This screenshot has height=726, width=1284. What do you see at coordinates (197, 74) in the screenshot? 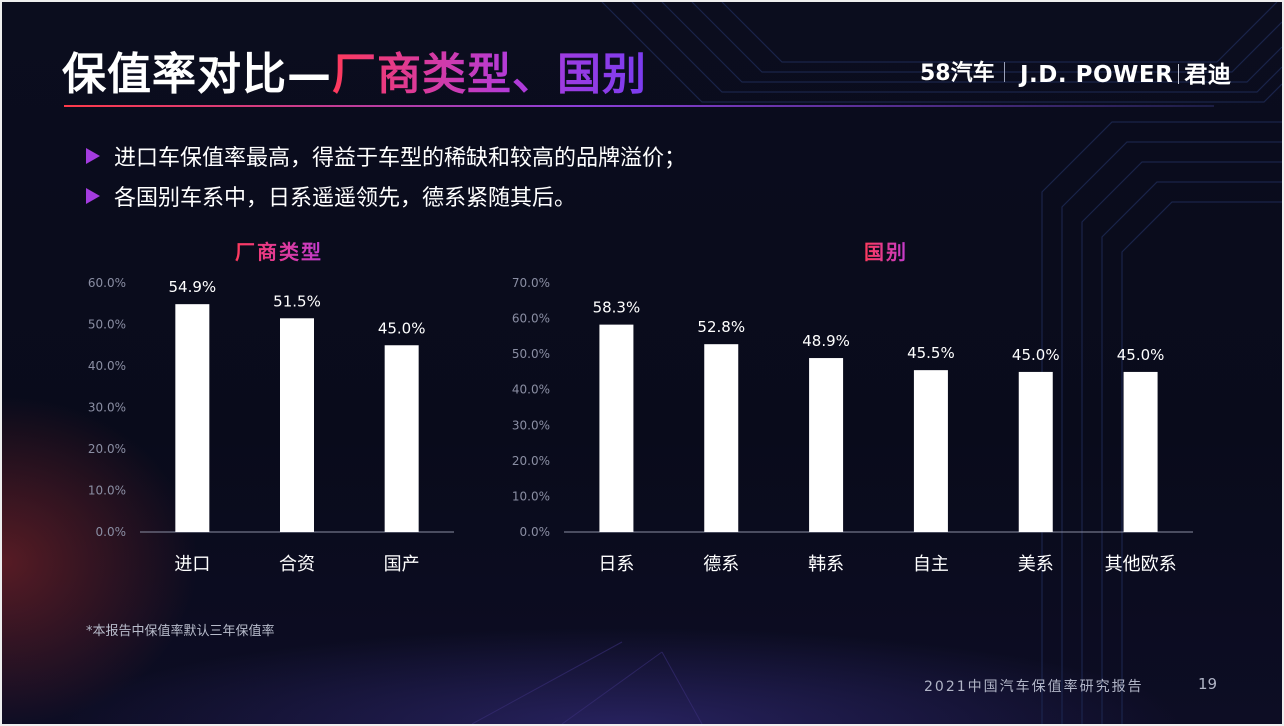
I see `title-main: 保值率对比—` at bounding box center [197, 74].